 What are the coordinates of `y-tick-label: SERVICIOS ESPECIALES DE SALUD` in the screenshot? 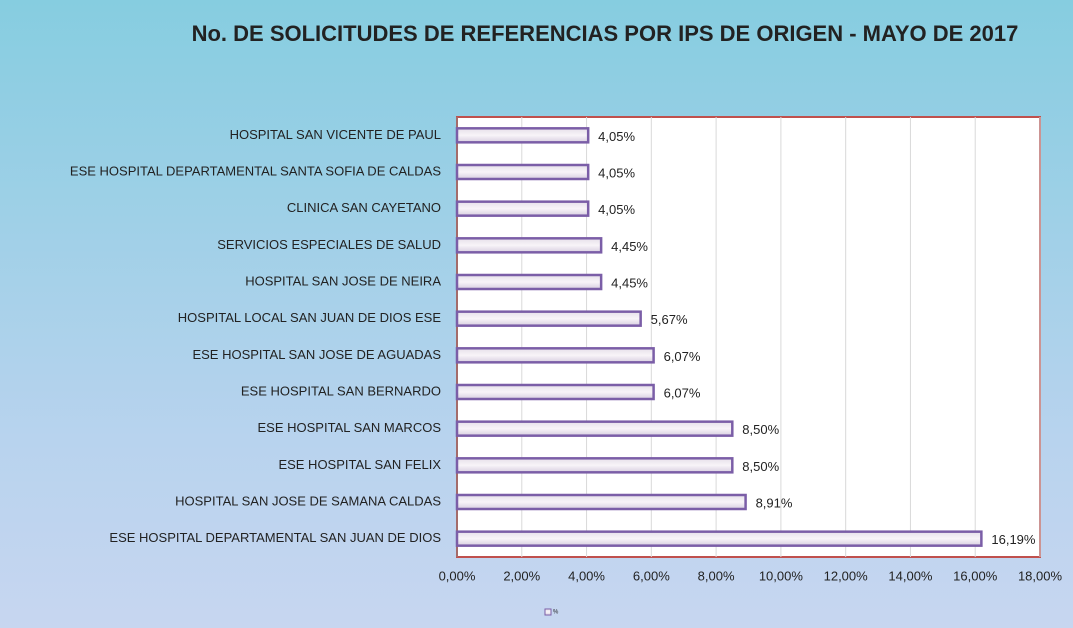 It's located at (329, 244).